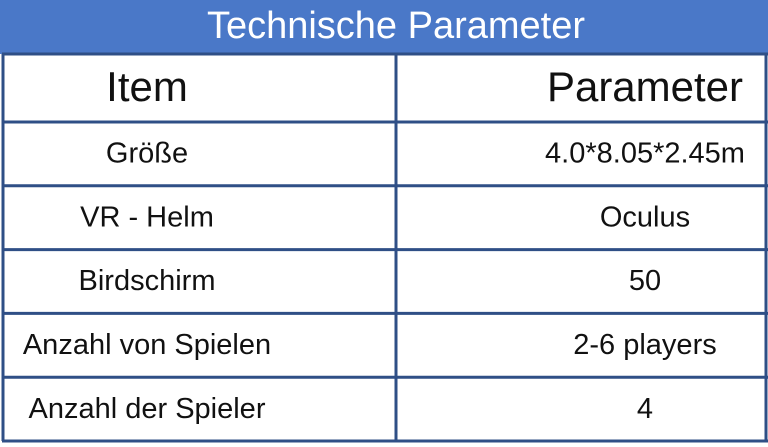 The height and width of the screenshot is (447, 768). I want to click on column-header: Item, so click(147, 86).